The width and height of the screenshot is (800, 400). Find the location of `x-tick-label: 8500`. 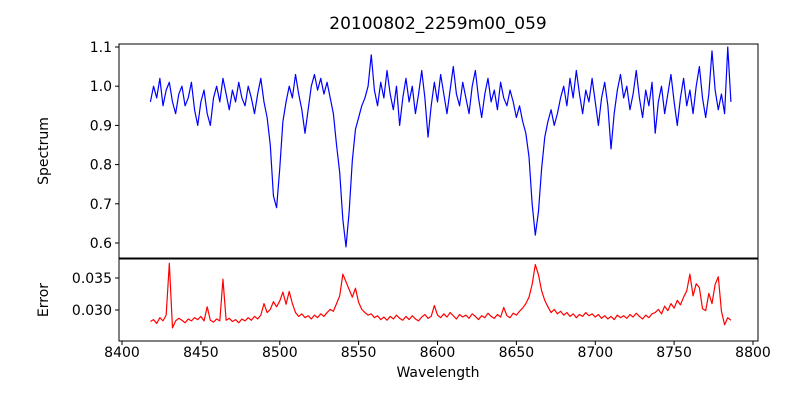

x-tick-label: 8500 is located at coordinates (280, 353).